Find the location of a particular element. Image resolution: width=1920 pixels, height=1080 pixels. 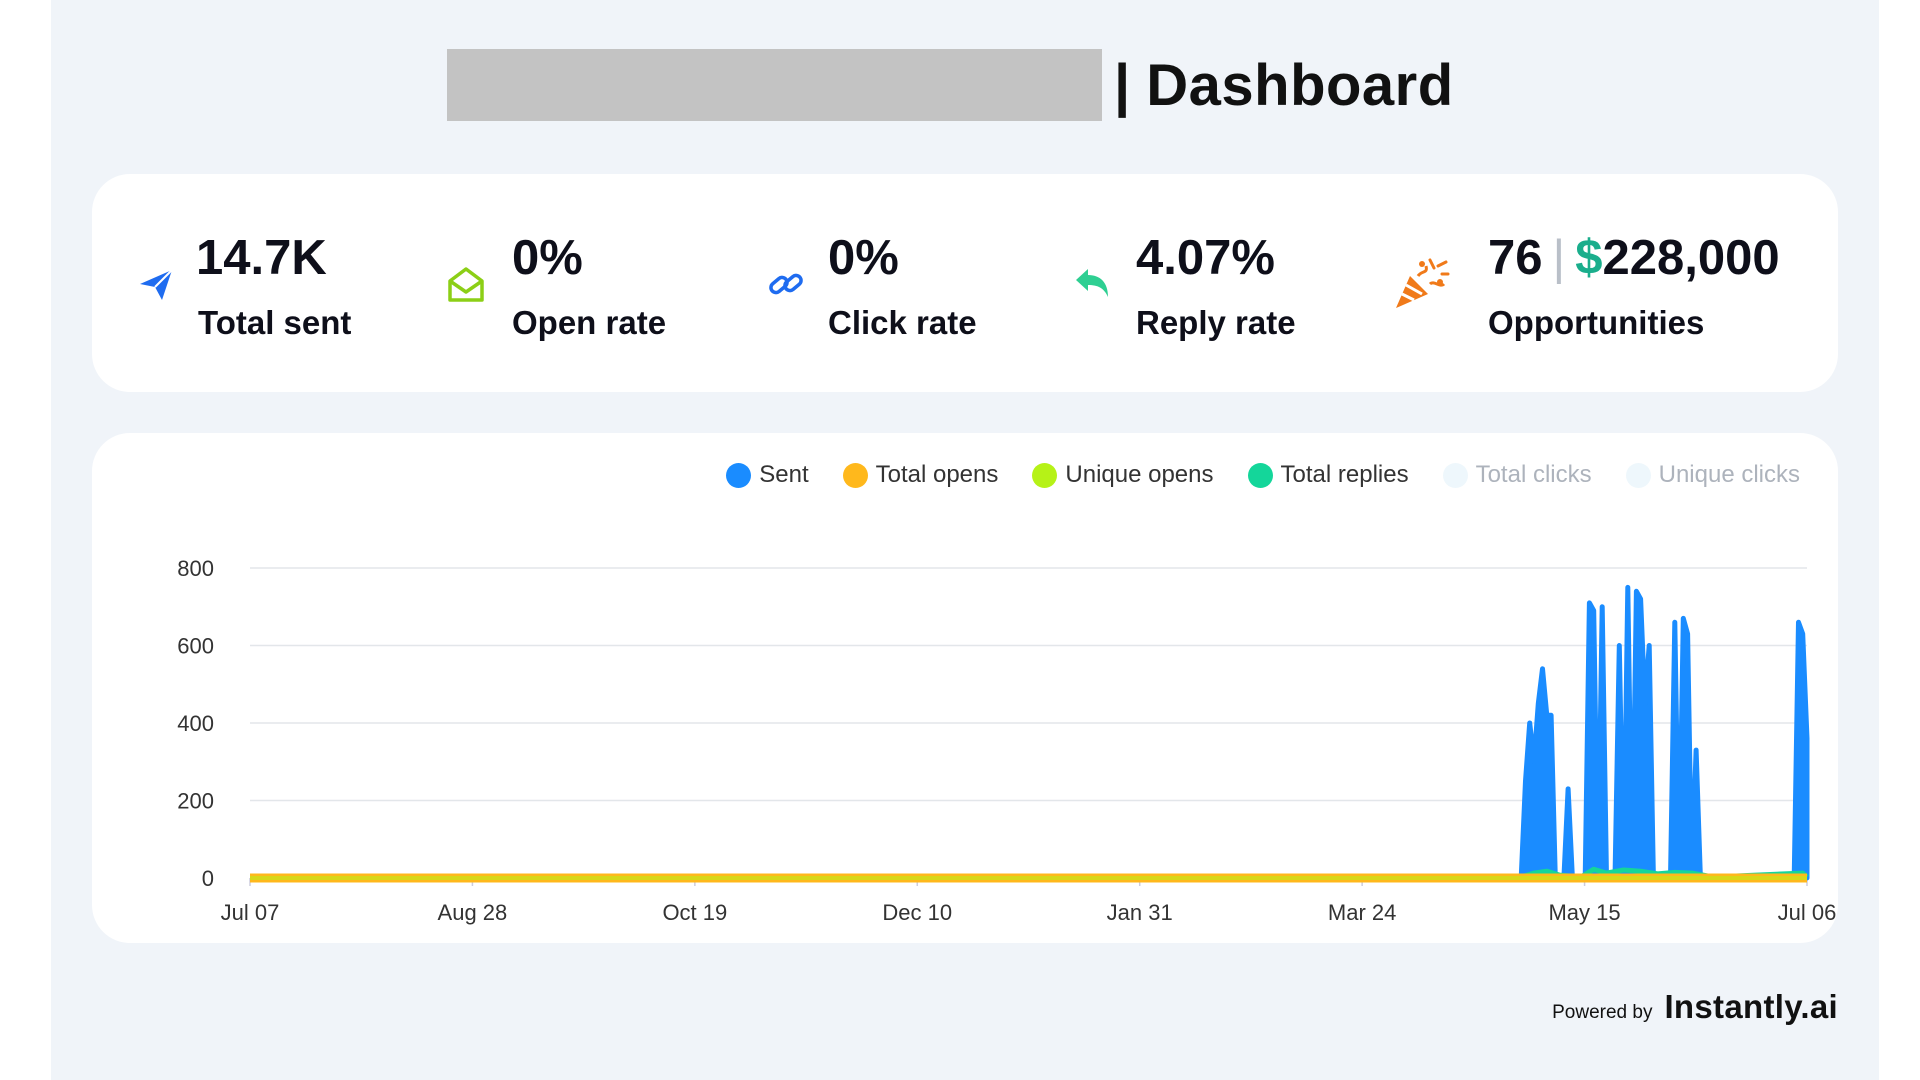

y-tick-label: 0 is located at coordinates (208, 878).